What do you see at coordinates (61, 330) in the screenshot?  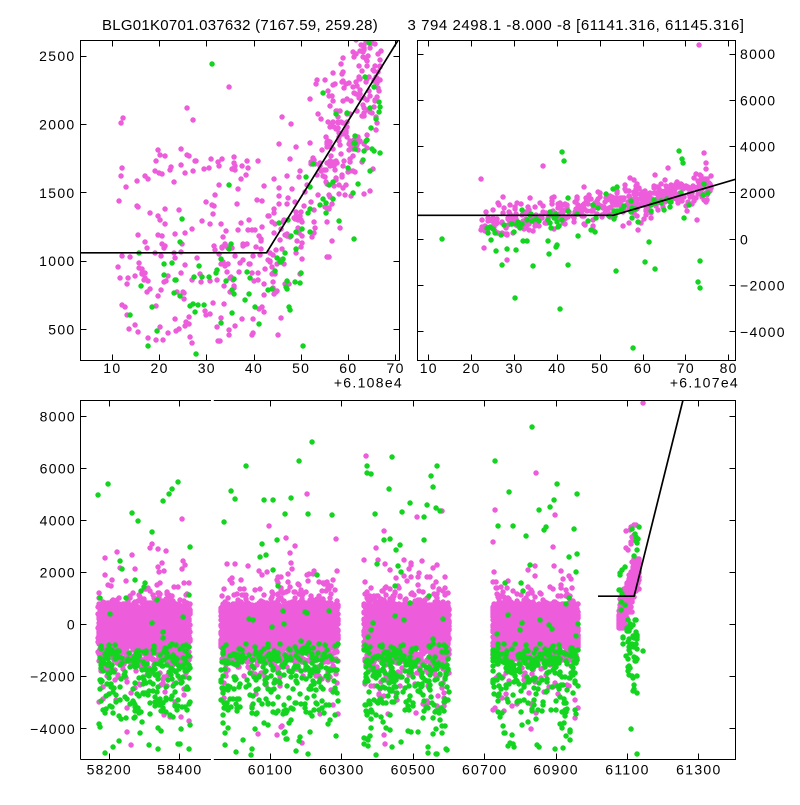 I see `svg-text: 500` at bounding box center [61, 330].